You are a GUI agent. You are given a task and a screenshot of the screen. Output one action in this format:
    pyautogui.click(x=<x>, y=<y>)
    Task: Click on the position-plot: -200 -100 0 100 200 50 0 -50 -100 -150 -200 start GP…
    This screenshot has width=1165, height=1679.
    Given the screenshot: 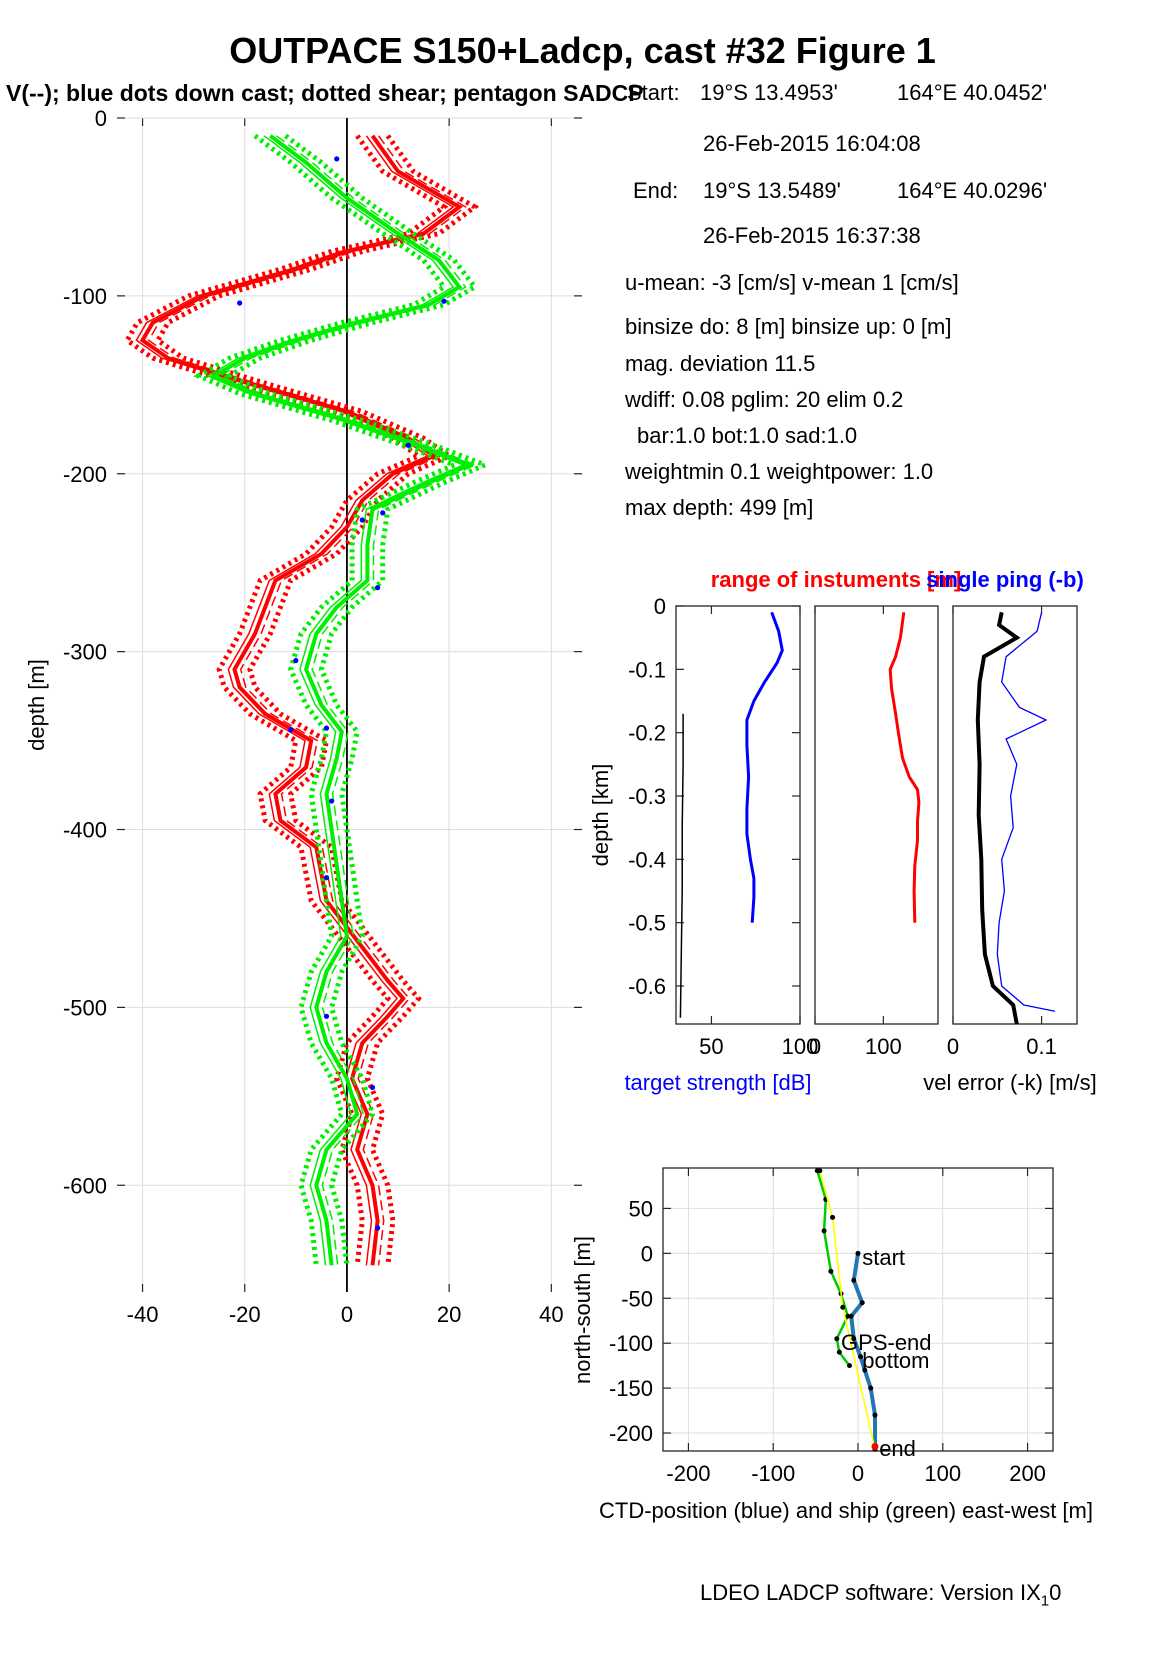 What is the action you would take?
    pyautogui.click(x=831, y=1345)
    